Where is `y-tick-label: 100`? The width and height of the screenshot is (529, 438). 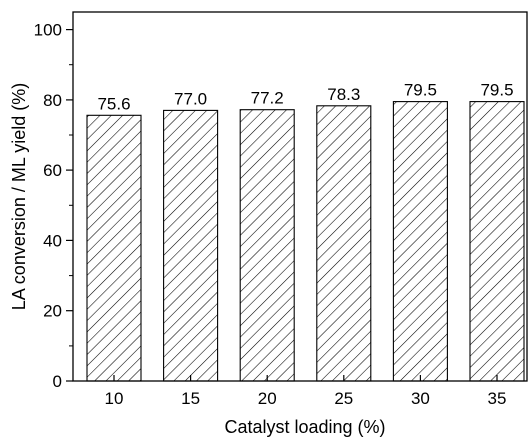
y-tick-label: 100 is located at coordinates (48, 30).